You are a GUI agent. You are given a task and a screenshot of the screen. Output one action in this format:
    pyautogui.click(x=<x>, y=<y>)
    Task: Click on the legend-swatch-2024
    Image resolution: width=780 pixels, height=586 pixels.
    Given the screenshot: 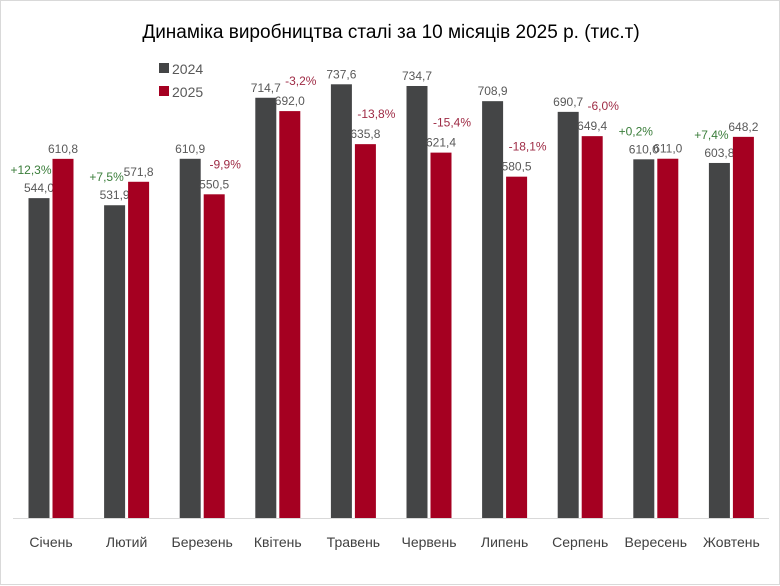 What is the action you would take?
    pyautogui.click(x=164, y=68)
    